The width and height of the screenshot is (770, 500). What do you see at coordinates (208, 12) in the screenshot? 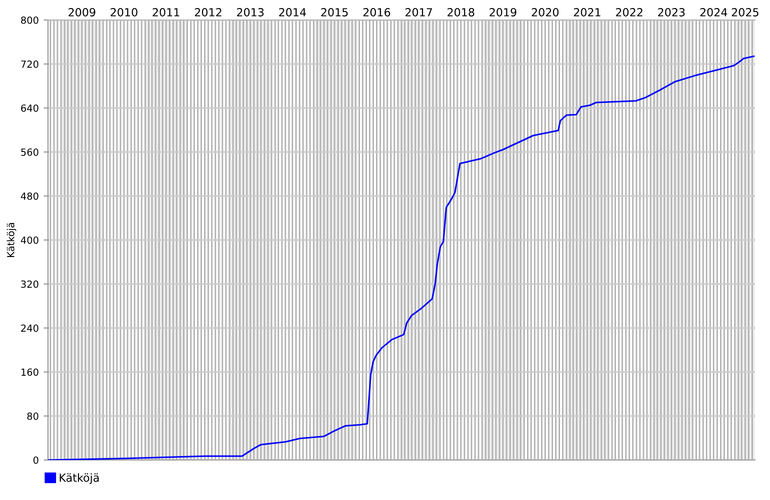
I see `x-tick-label: 2012` at bounding box center [208, 12].